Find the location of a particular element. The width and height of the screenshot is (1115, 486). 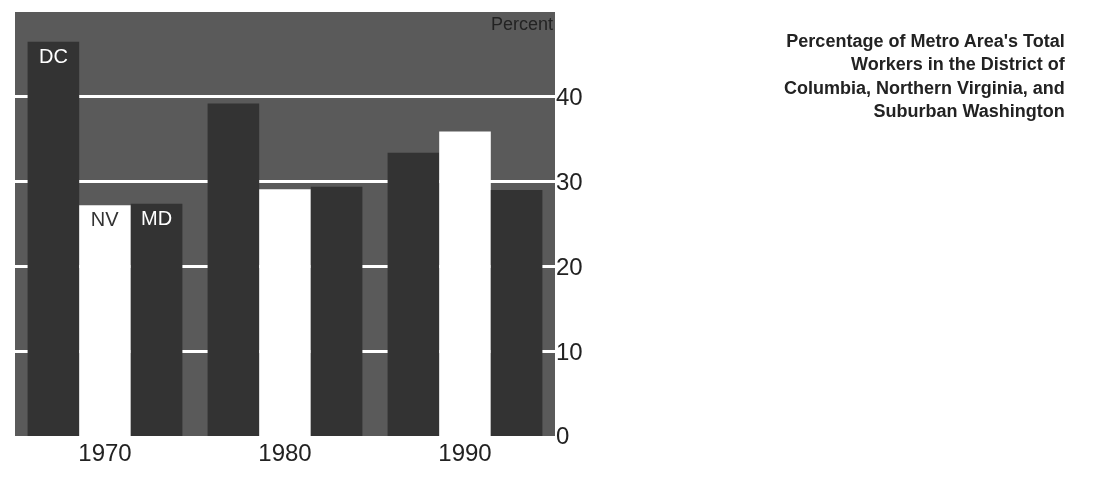

y-tick-label: 20 is located at coordinates (569, 266).